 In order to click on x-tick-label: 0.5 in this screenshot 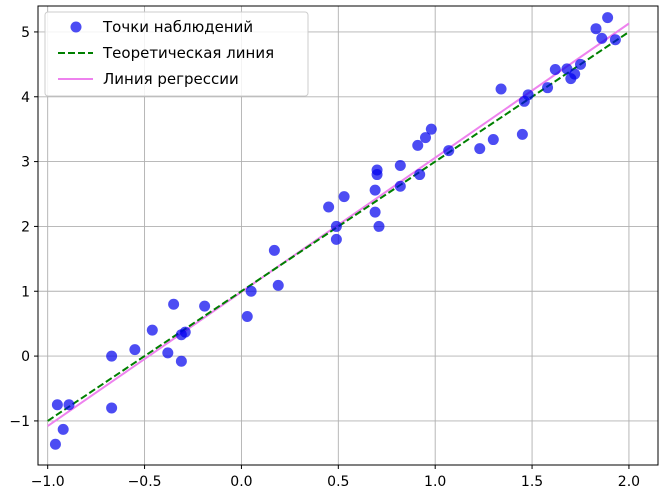, I will do `click(338, 482)`.